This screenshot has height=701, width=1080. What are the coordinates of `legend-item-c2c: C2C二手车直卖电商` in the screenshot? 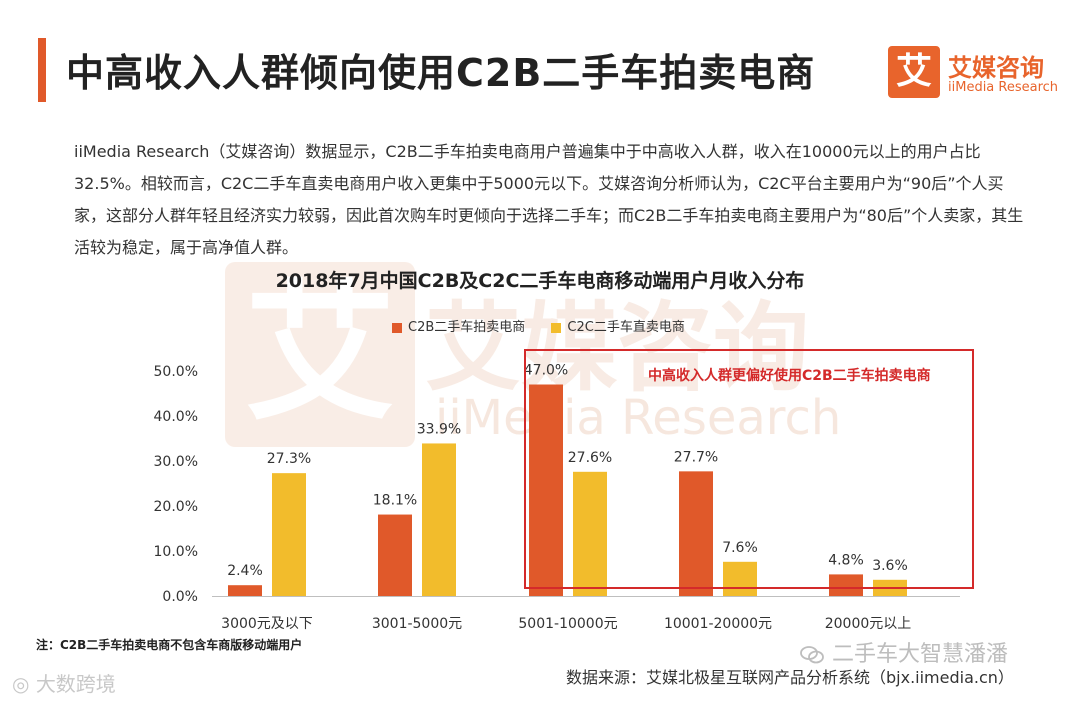 It's located at (618, 325).